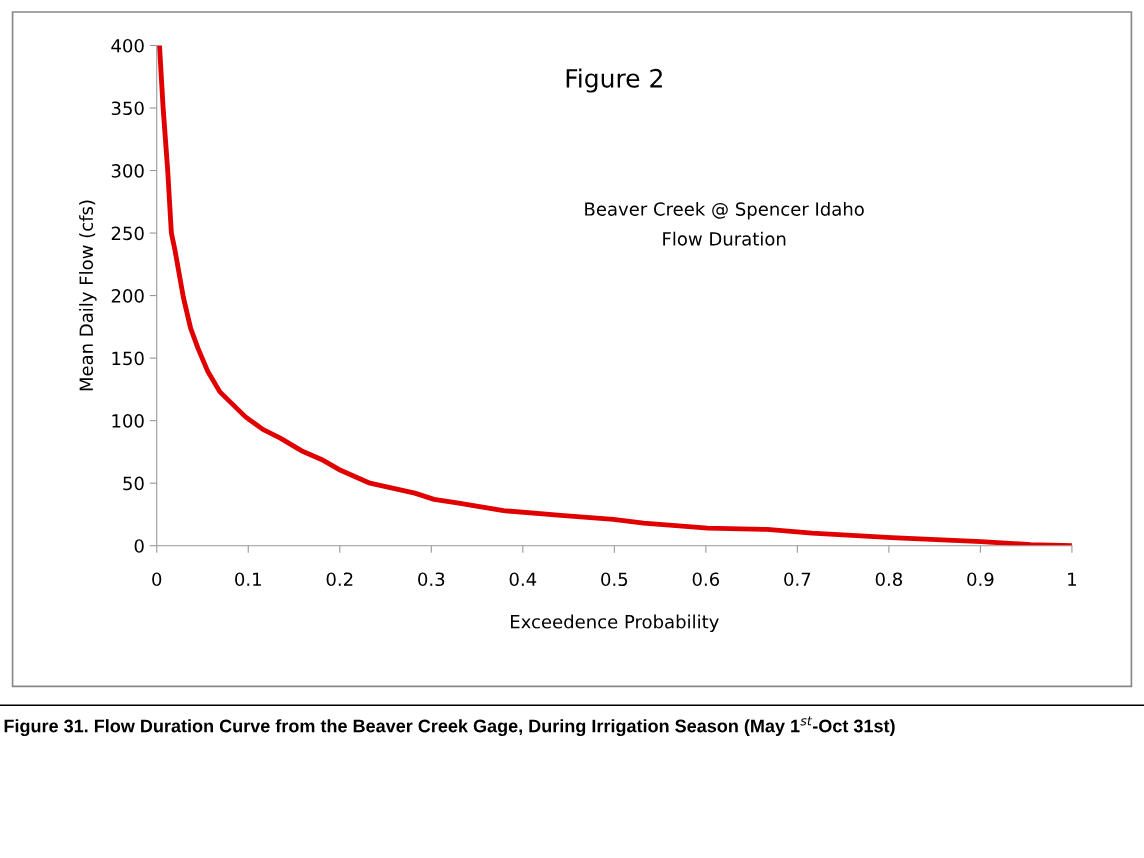 Image resolution: width=1144 pixels, height=858 pixels. I want to click on x-tick-label: 0.6, so click(706, 579).